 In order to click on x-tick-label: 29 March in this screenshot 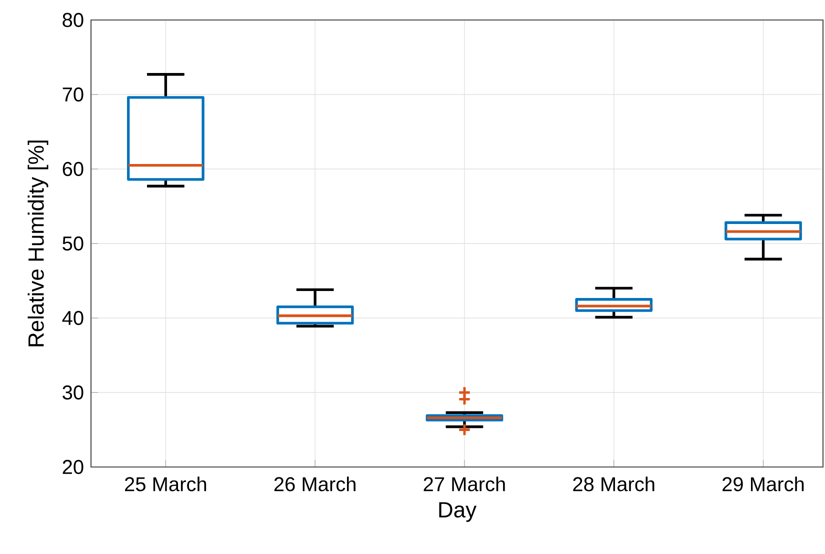, I will do `click(763, 484)`.